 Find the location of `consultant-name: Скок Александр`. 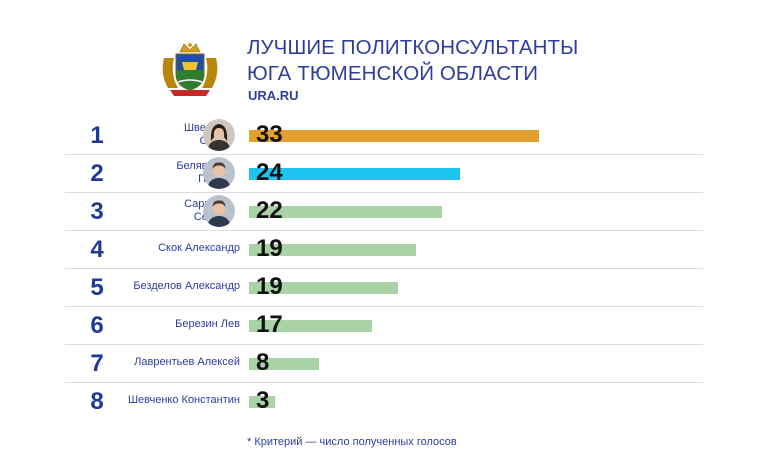

consultant-name: Скок Александр is located at coordinates (165, 248).